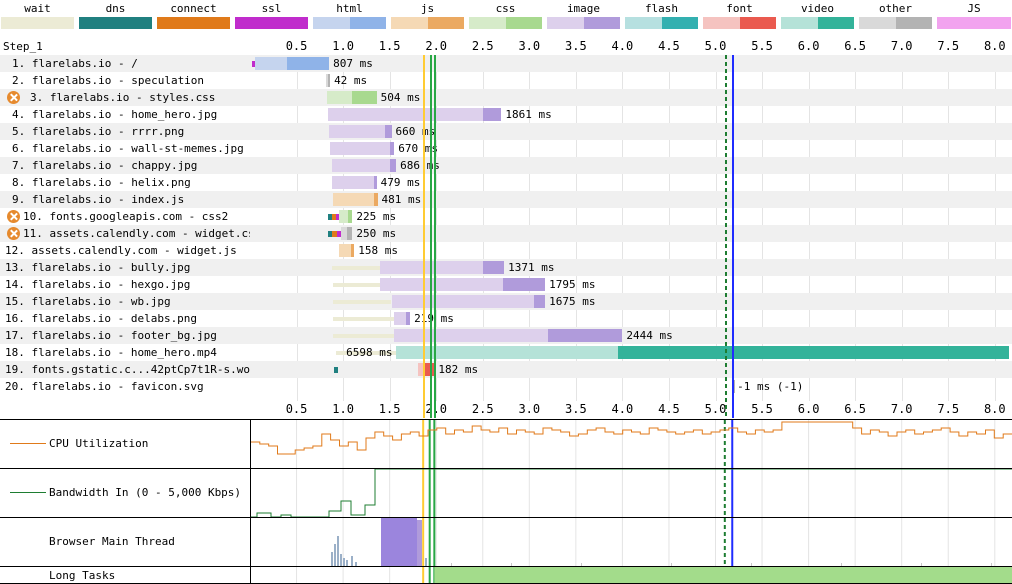  What do you see at coordinates (506, 199) in the screenshot?
I see `request-row: 9. flarelabs.io - index.js 481 ms` at bounding box center [506, 199].